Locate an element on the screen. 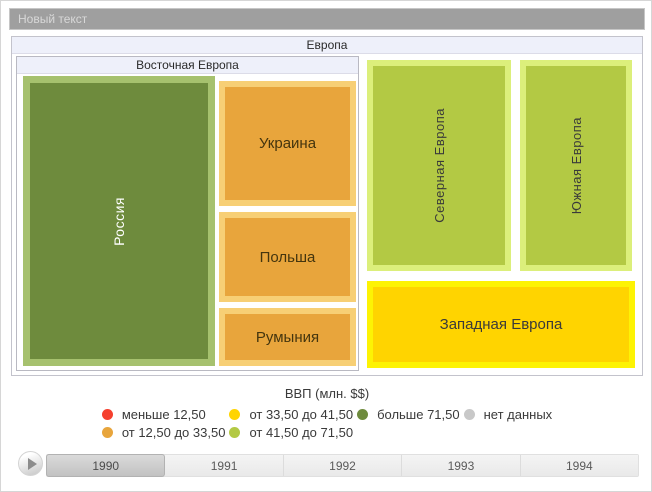 This screenshot has height=492, width=652. treemap-cell-western-europe: Западная Европа is located at coordinates (501, 324).